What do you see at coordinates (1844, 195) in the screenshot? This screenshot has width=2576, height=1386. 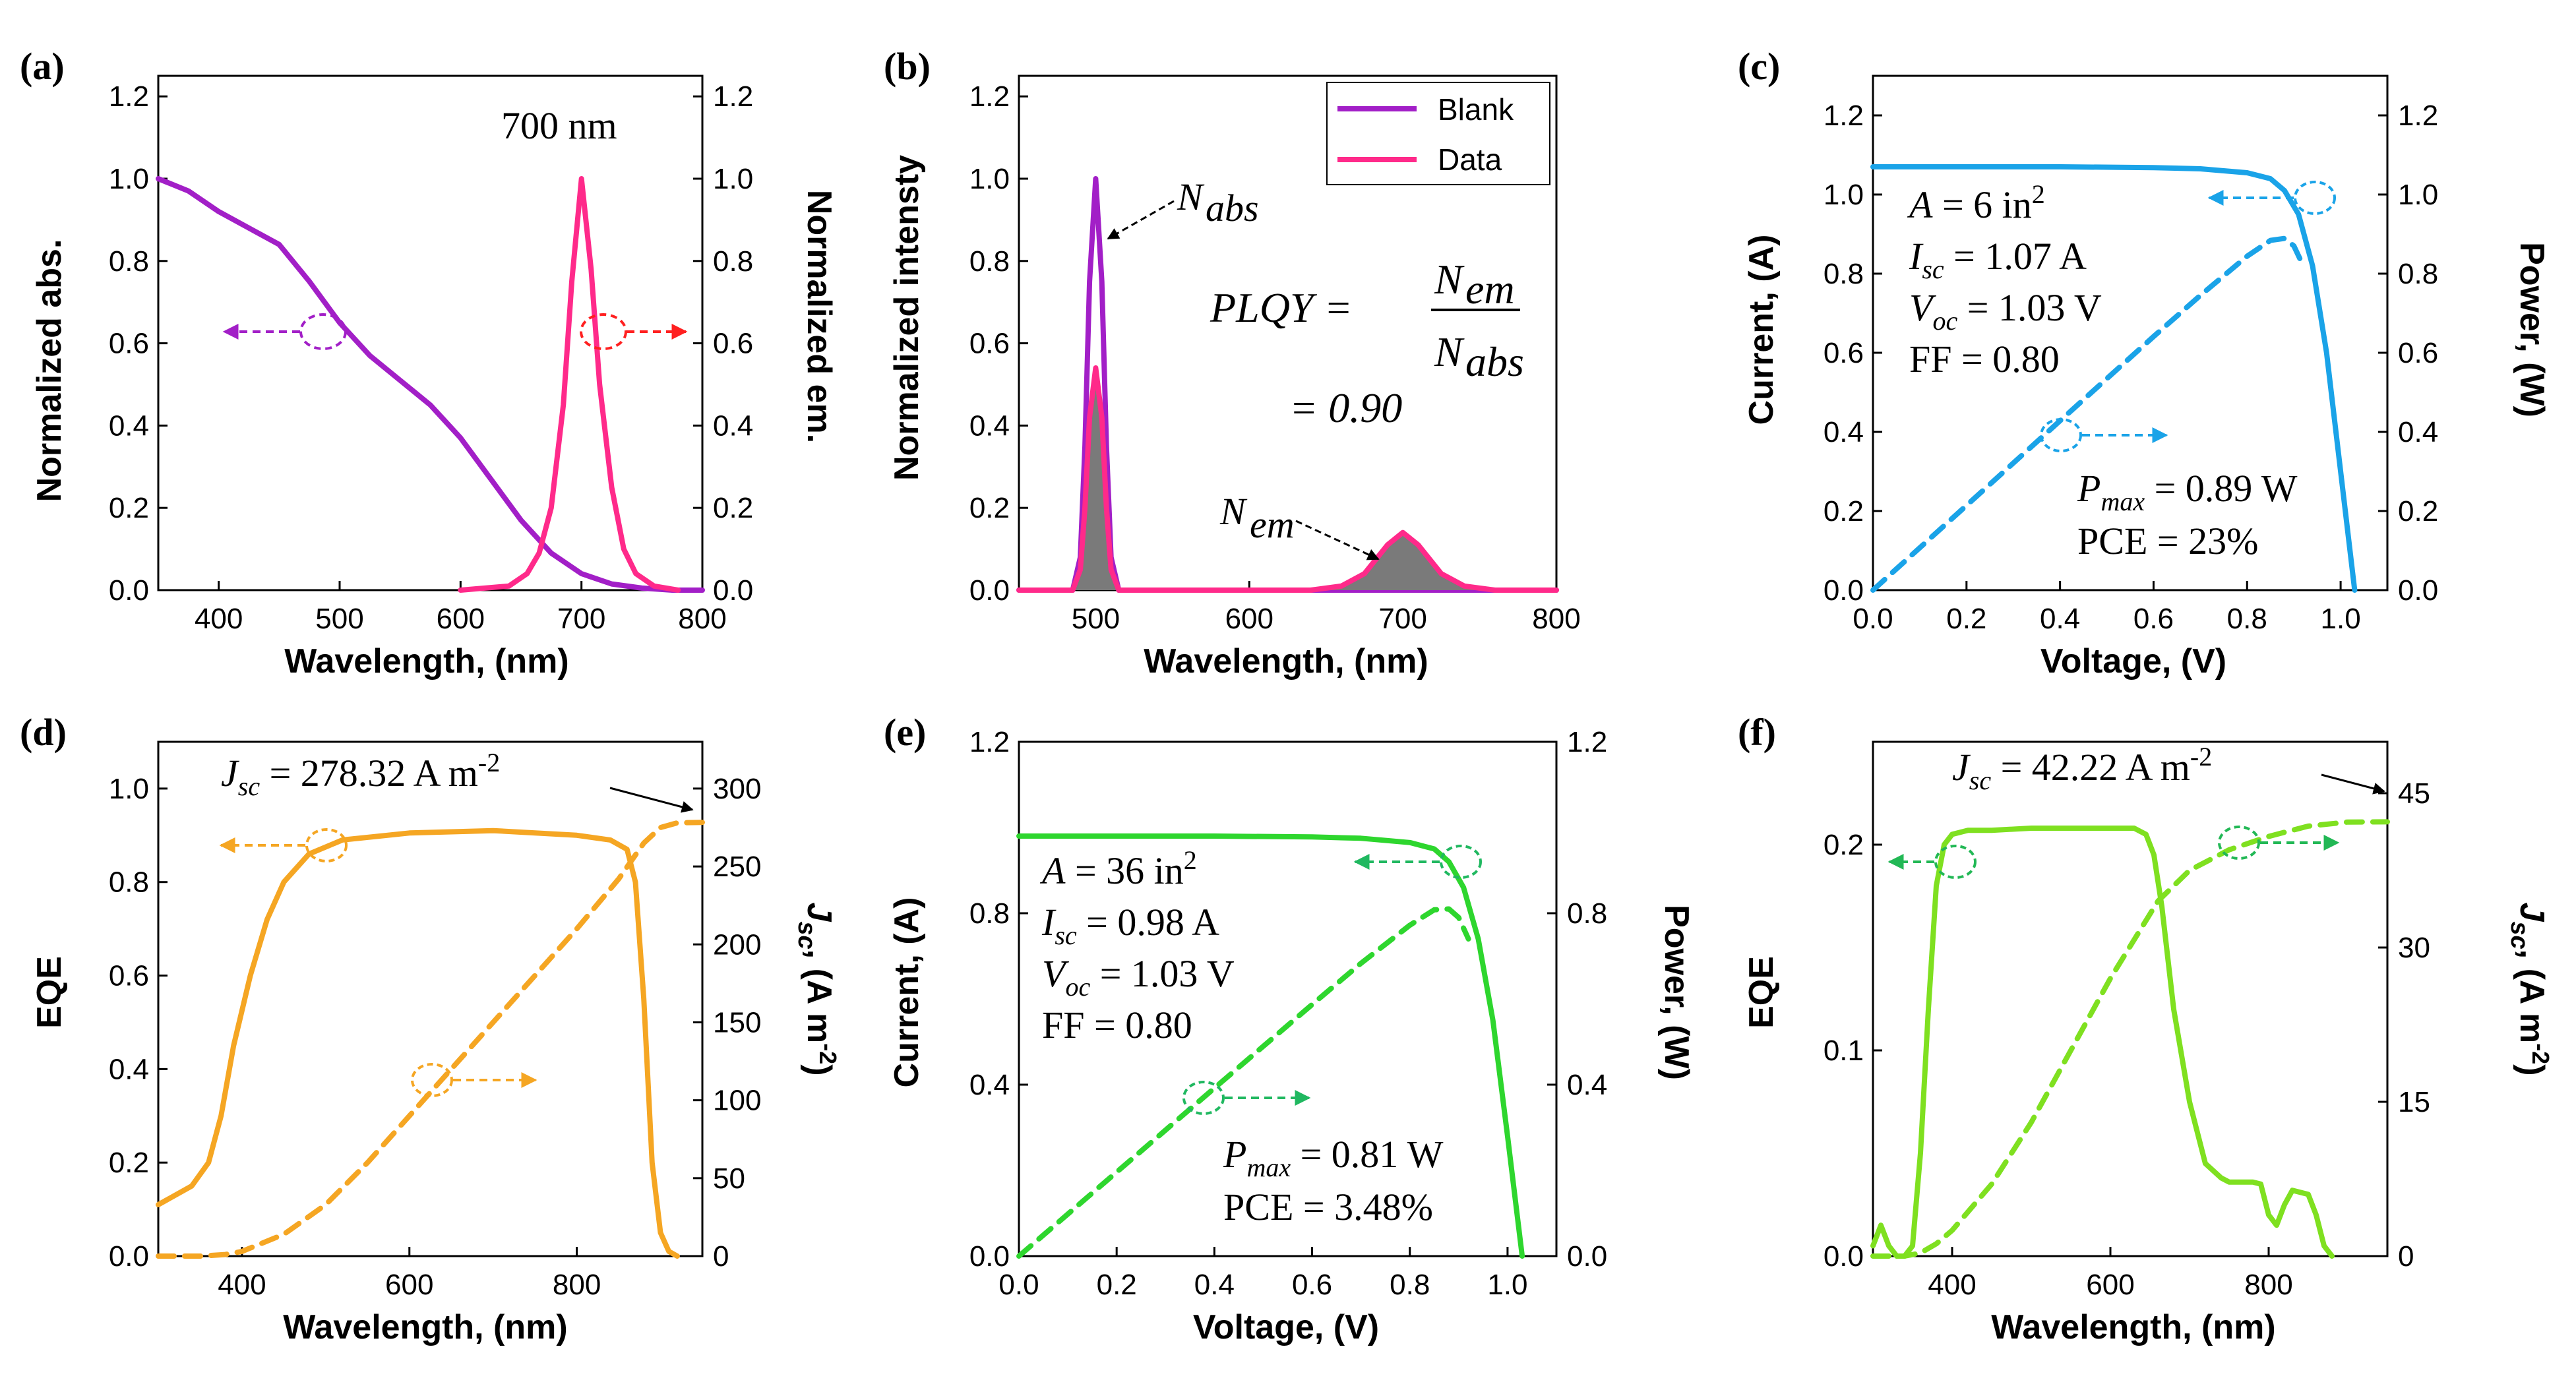 I see `y-tick-label: 1.0` at bounding box center [1844, 195].